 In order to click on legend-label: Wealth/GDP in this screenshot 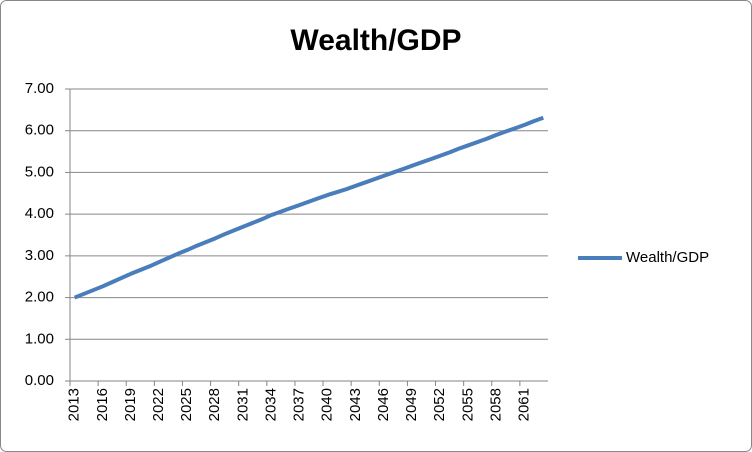, I will do `click(667, 257)`.